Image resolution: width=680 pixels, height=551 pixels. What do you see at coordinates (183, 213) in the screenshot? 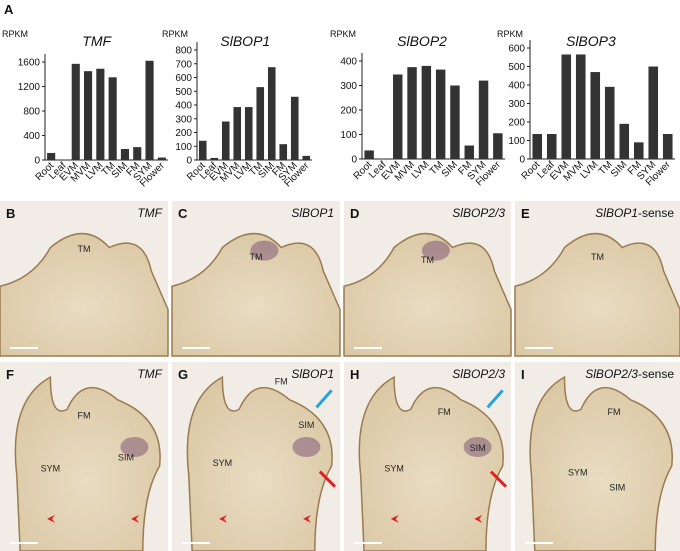
I see `panel-letter: C` at bounding box center [183, 213].